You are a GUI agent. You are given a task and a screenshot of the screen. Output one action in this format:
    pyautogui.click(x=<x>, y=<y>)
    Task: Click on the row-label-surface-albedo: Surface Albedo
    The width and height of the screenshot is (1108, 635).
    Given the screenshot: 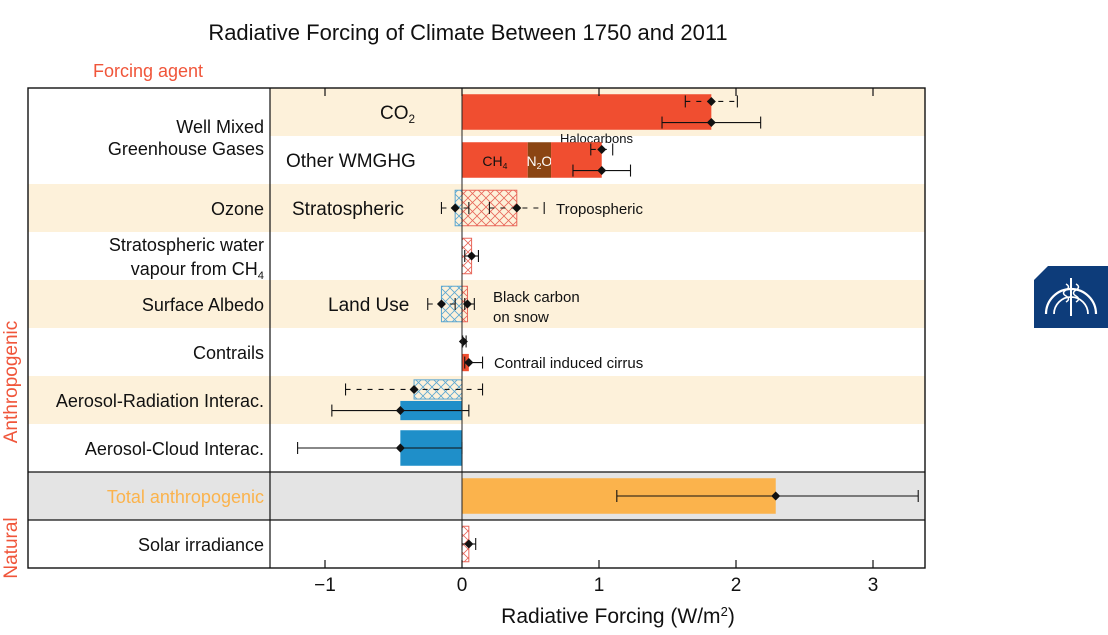 What is the action you would take?
    pyautogui.click(x=203, y=305)
    